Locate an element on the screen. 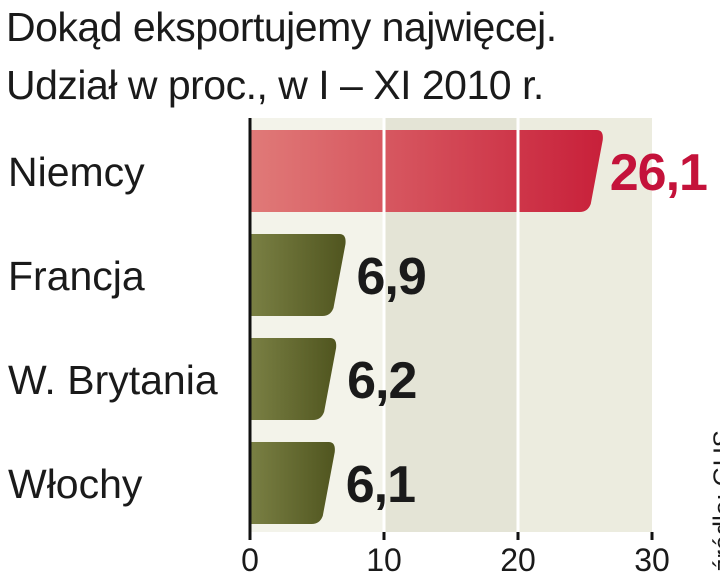  value-label: 6,9 is located at coordinates (390, 277).